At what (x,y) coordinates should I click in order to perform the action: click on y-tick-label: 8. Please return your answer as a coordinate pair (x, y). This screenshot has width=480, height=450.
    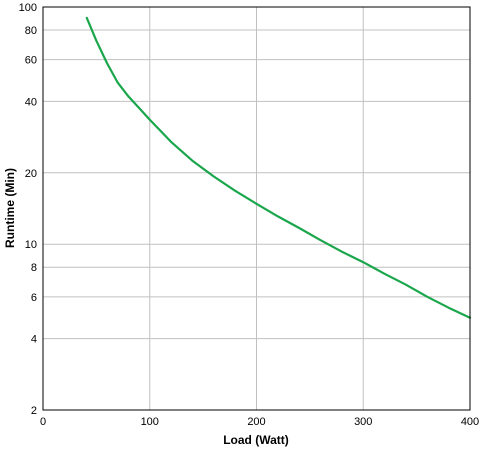
    Looking at the image, I should click on (34, 268).